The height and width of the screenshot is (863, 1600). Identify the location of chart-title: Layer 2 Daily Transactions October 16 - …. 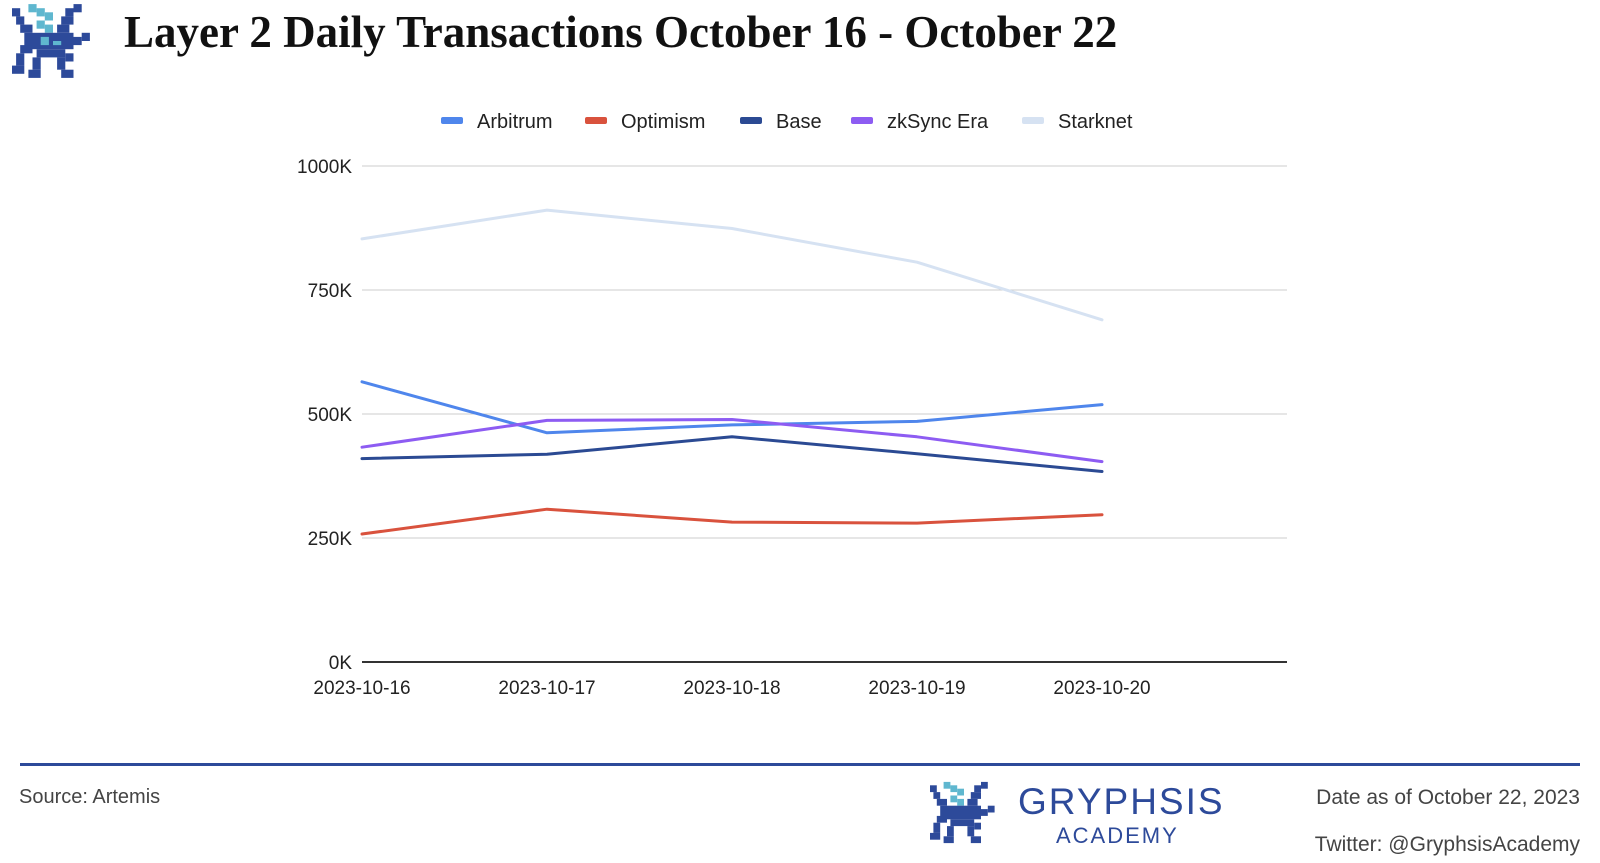
(621, 32).